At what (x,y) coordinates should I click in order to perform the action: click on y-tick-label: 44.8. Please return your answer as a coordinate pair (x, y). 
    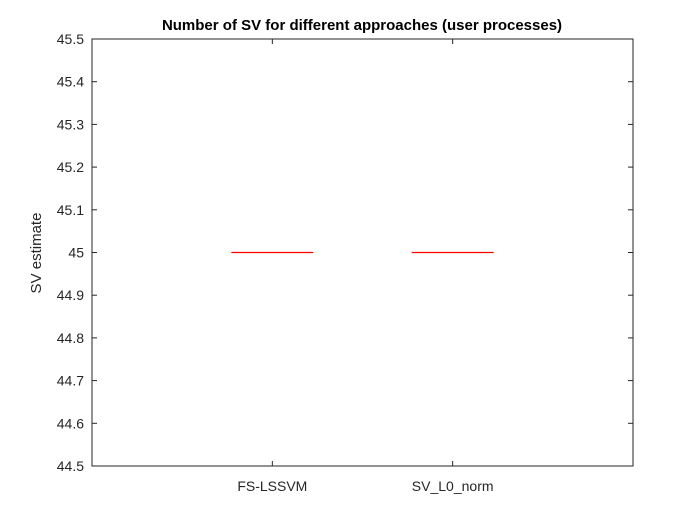
    Looking at the image, I should click on (70, 338).